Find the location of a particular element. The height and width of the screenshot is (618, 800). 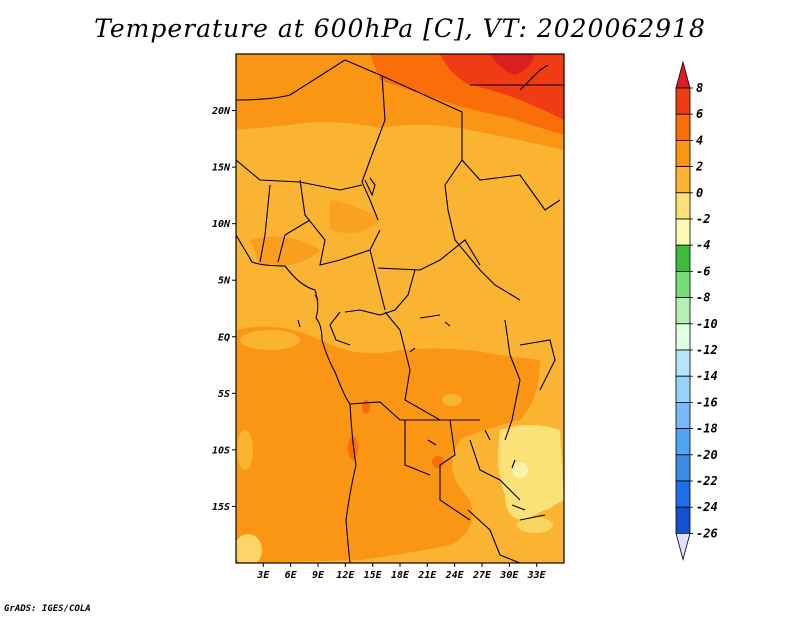

x-tick-label: 24E is located at coordinates (455, 575).